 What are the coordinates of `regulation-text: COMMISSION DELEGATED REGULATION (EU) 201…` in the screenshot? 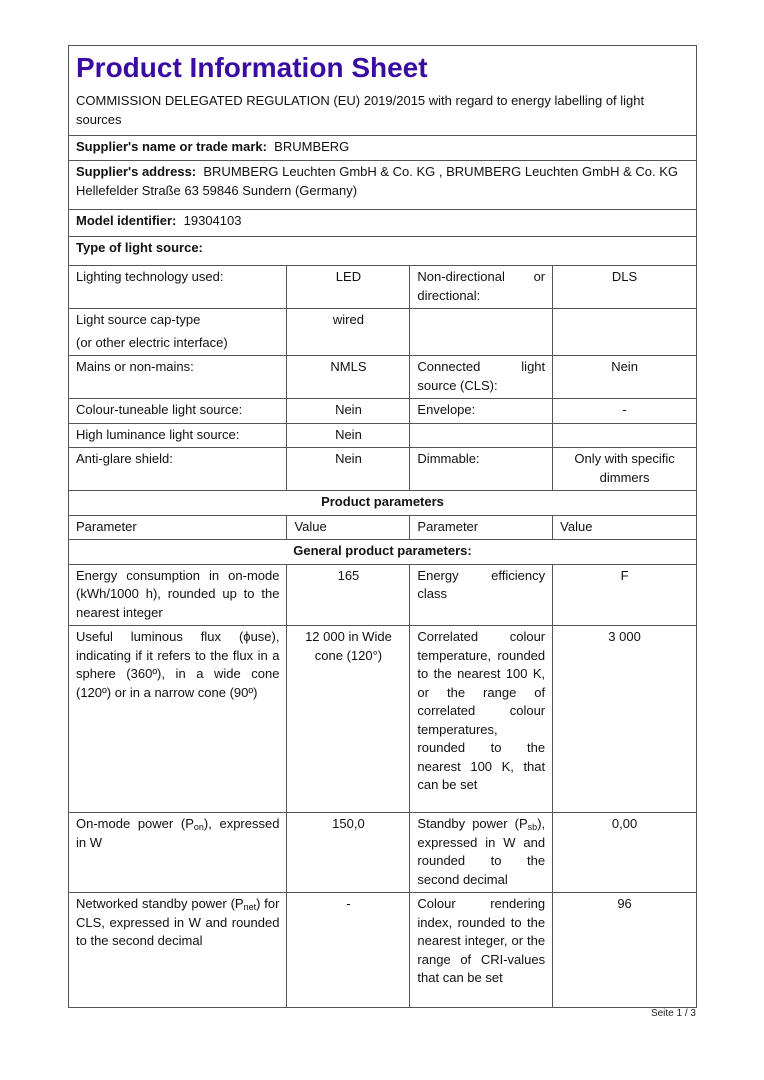 It's located at (382, 113).